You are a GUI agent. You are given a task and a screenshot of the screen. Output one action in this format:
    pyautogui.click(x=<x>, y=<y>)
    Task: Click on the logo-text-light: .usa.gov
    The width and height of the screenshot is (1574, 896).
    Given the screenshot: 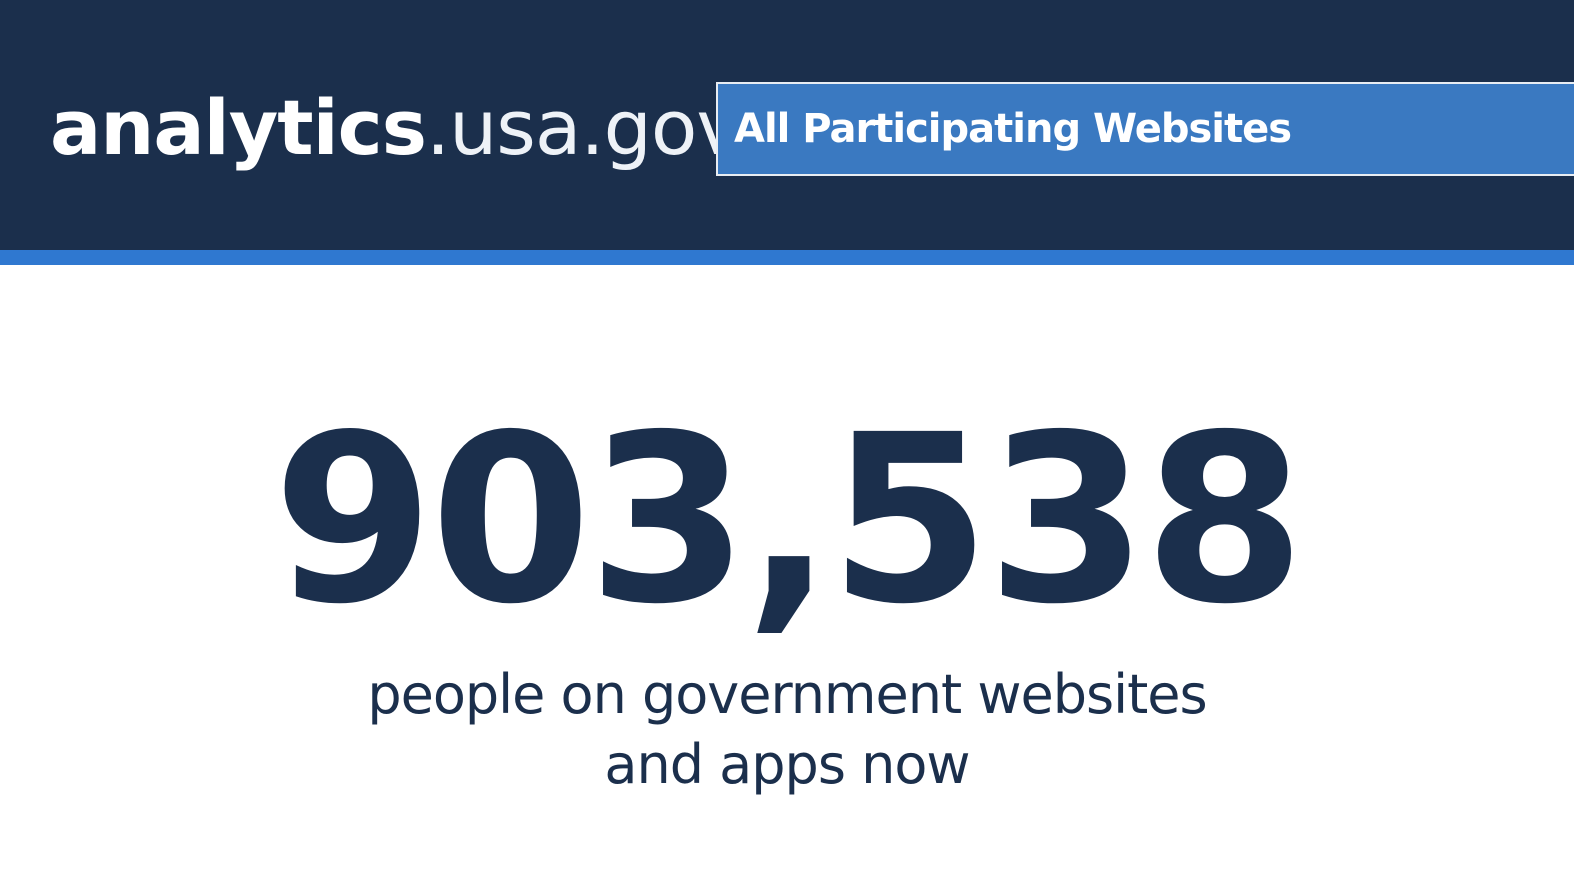 What is the action you would take?
    pyautogui.click(x=583, y=127)
    